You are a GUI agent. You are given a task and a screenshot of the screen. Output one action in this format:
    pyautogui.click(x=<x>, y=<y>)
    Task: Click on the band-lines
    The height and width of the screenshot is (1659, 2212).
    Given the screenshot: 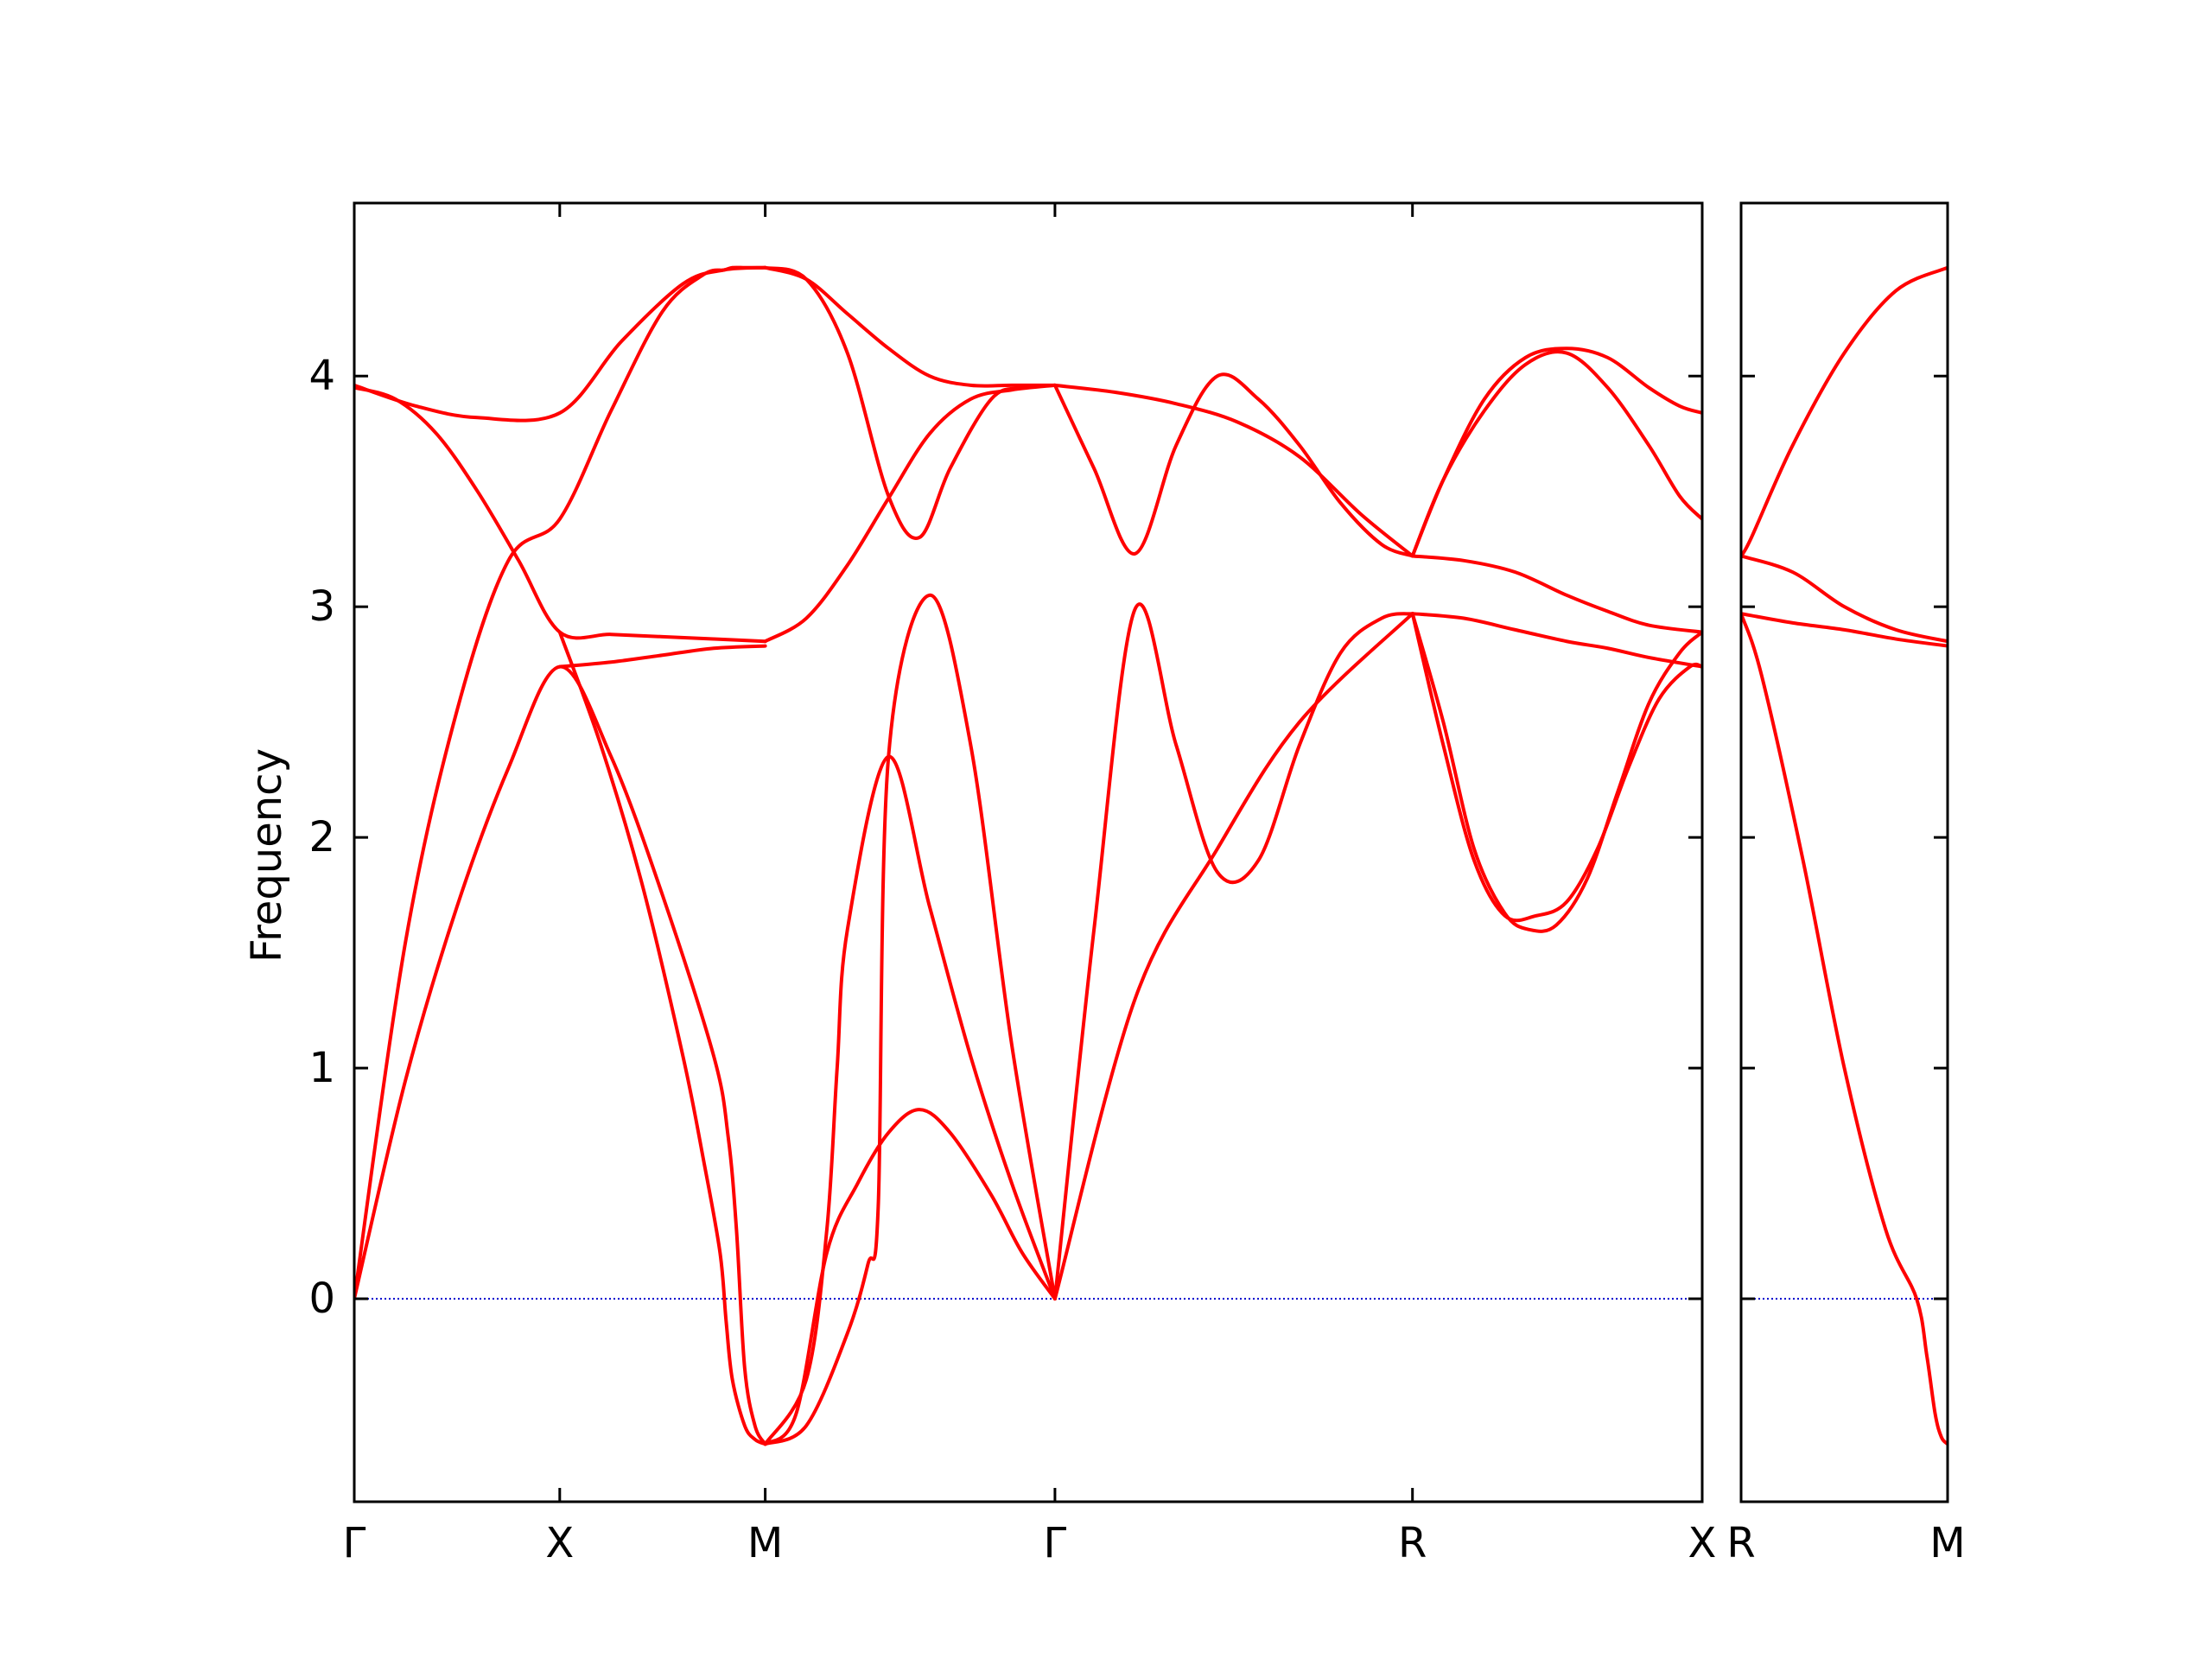 What is the action you would take?
    pyautogui.click(x=1844, y=855)
    